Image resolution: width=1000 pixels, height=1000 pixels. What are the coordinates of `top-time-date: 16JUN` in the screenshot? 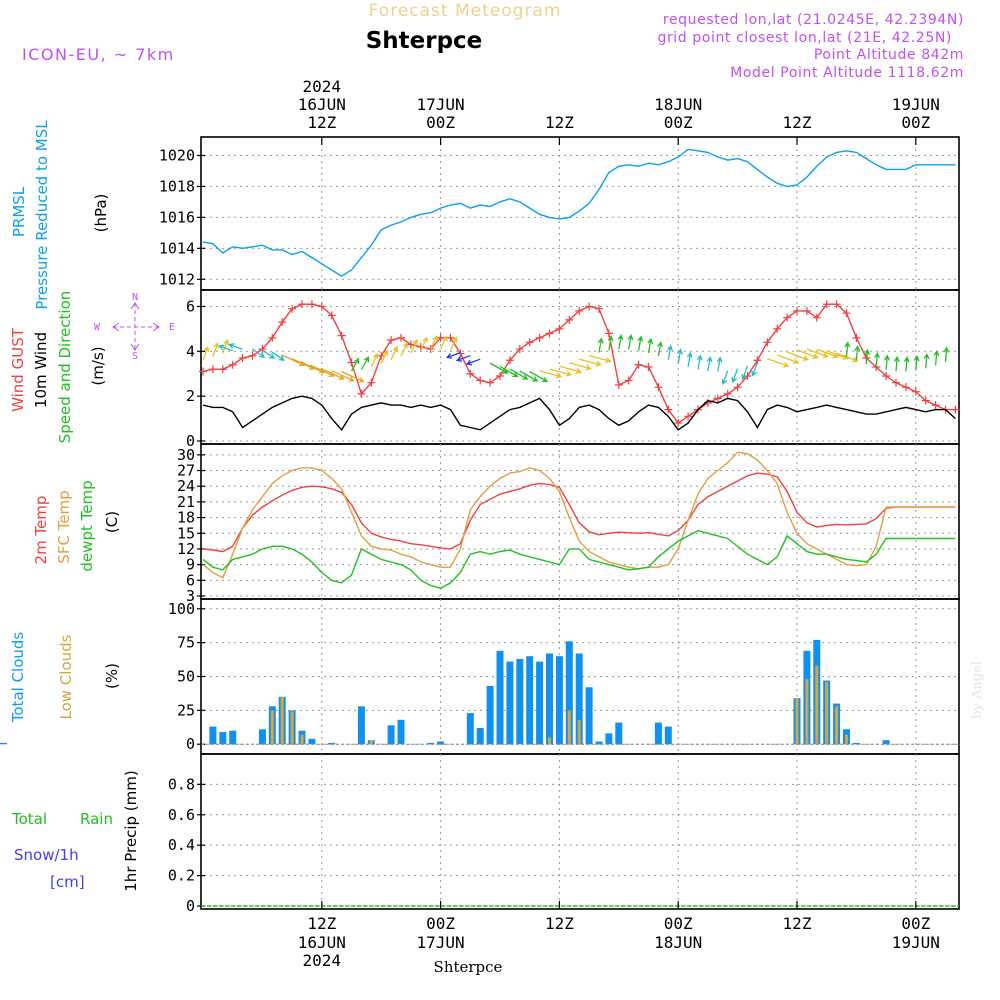 It's located at (322, 104).